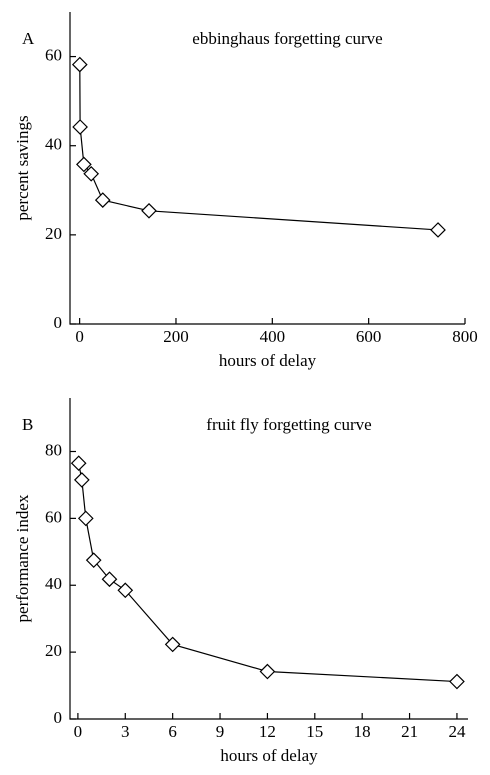 The height and width of the screenshot is (775, 490). I want to click on x-tick-label: 12, so click(267, 731).